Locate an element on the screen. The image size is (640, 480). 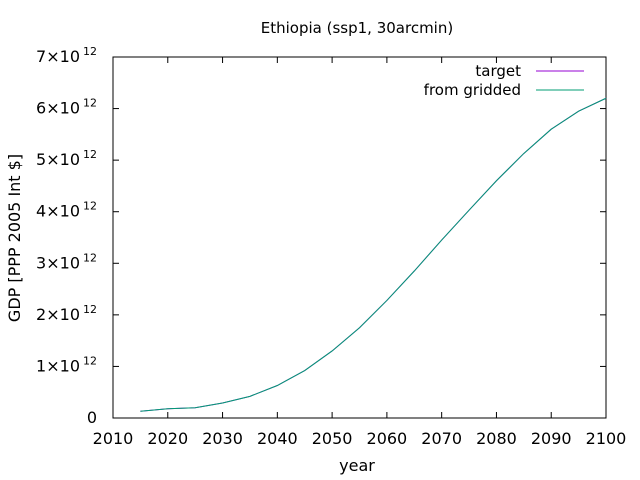
y-tick-label: 1×10 12 is located at coordinates (66, 364).